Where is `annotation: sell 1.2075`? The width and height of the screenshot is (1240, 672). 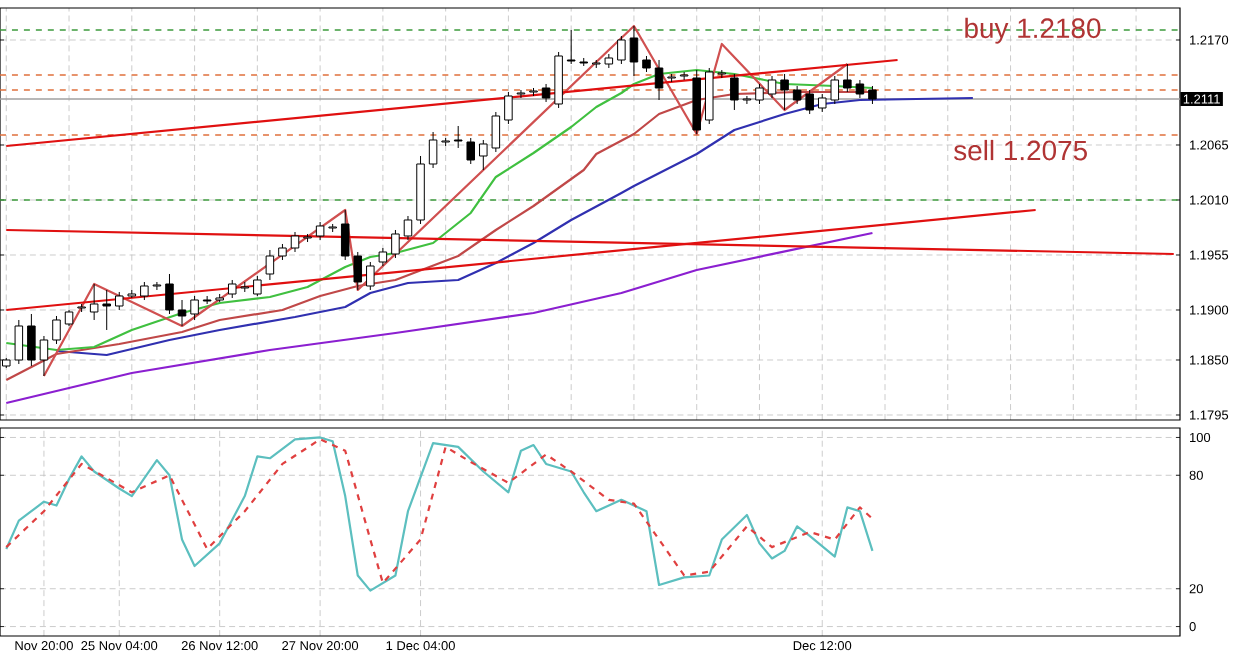
annotation: sell 1.2075 is located at coordinates (1020, 150).